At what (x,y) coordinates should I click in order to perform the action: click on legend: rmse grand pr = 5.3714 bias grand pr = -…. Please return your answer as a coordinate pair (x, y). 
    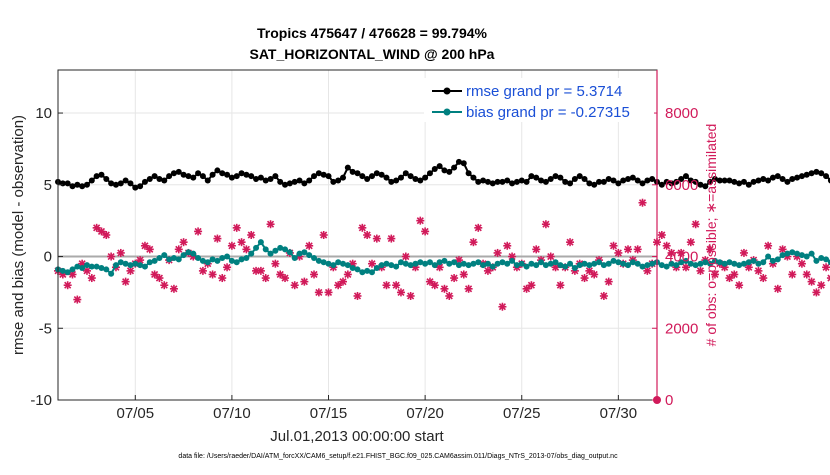
    Looking at the image, I should click on (539, 100).